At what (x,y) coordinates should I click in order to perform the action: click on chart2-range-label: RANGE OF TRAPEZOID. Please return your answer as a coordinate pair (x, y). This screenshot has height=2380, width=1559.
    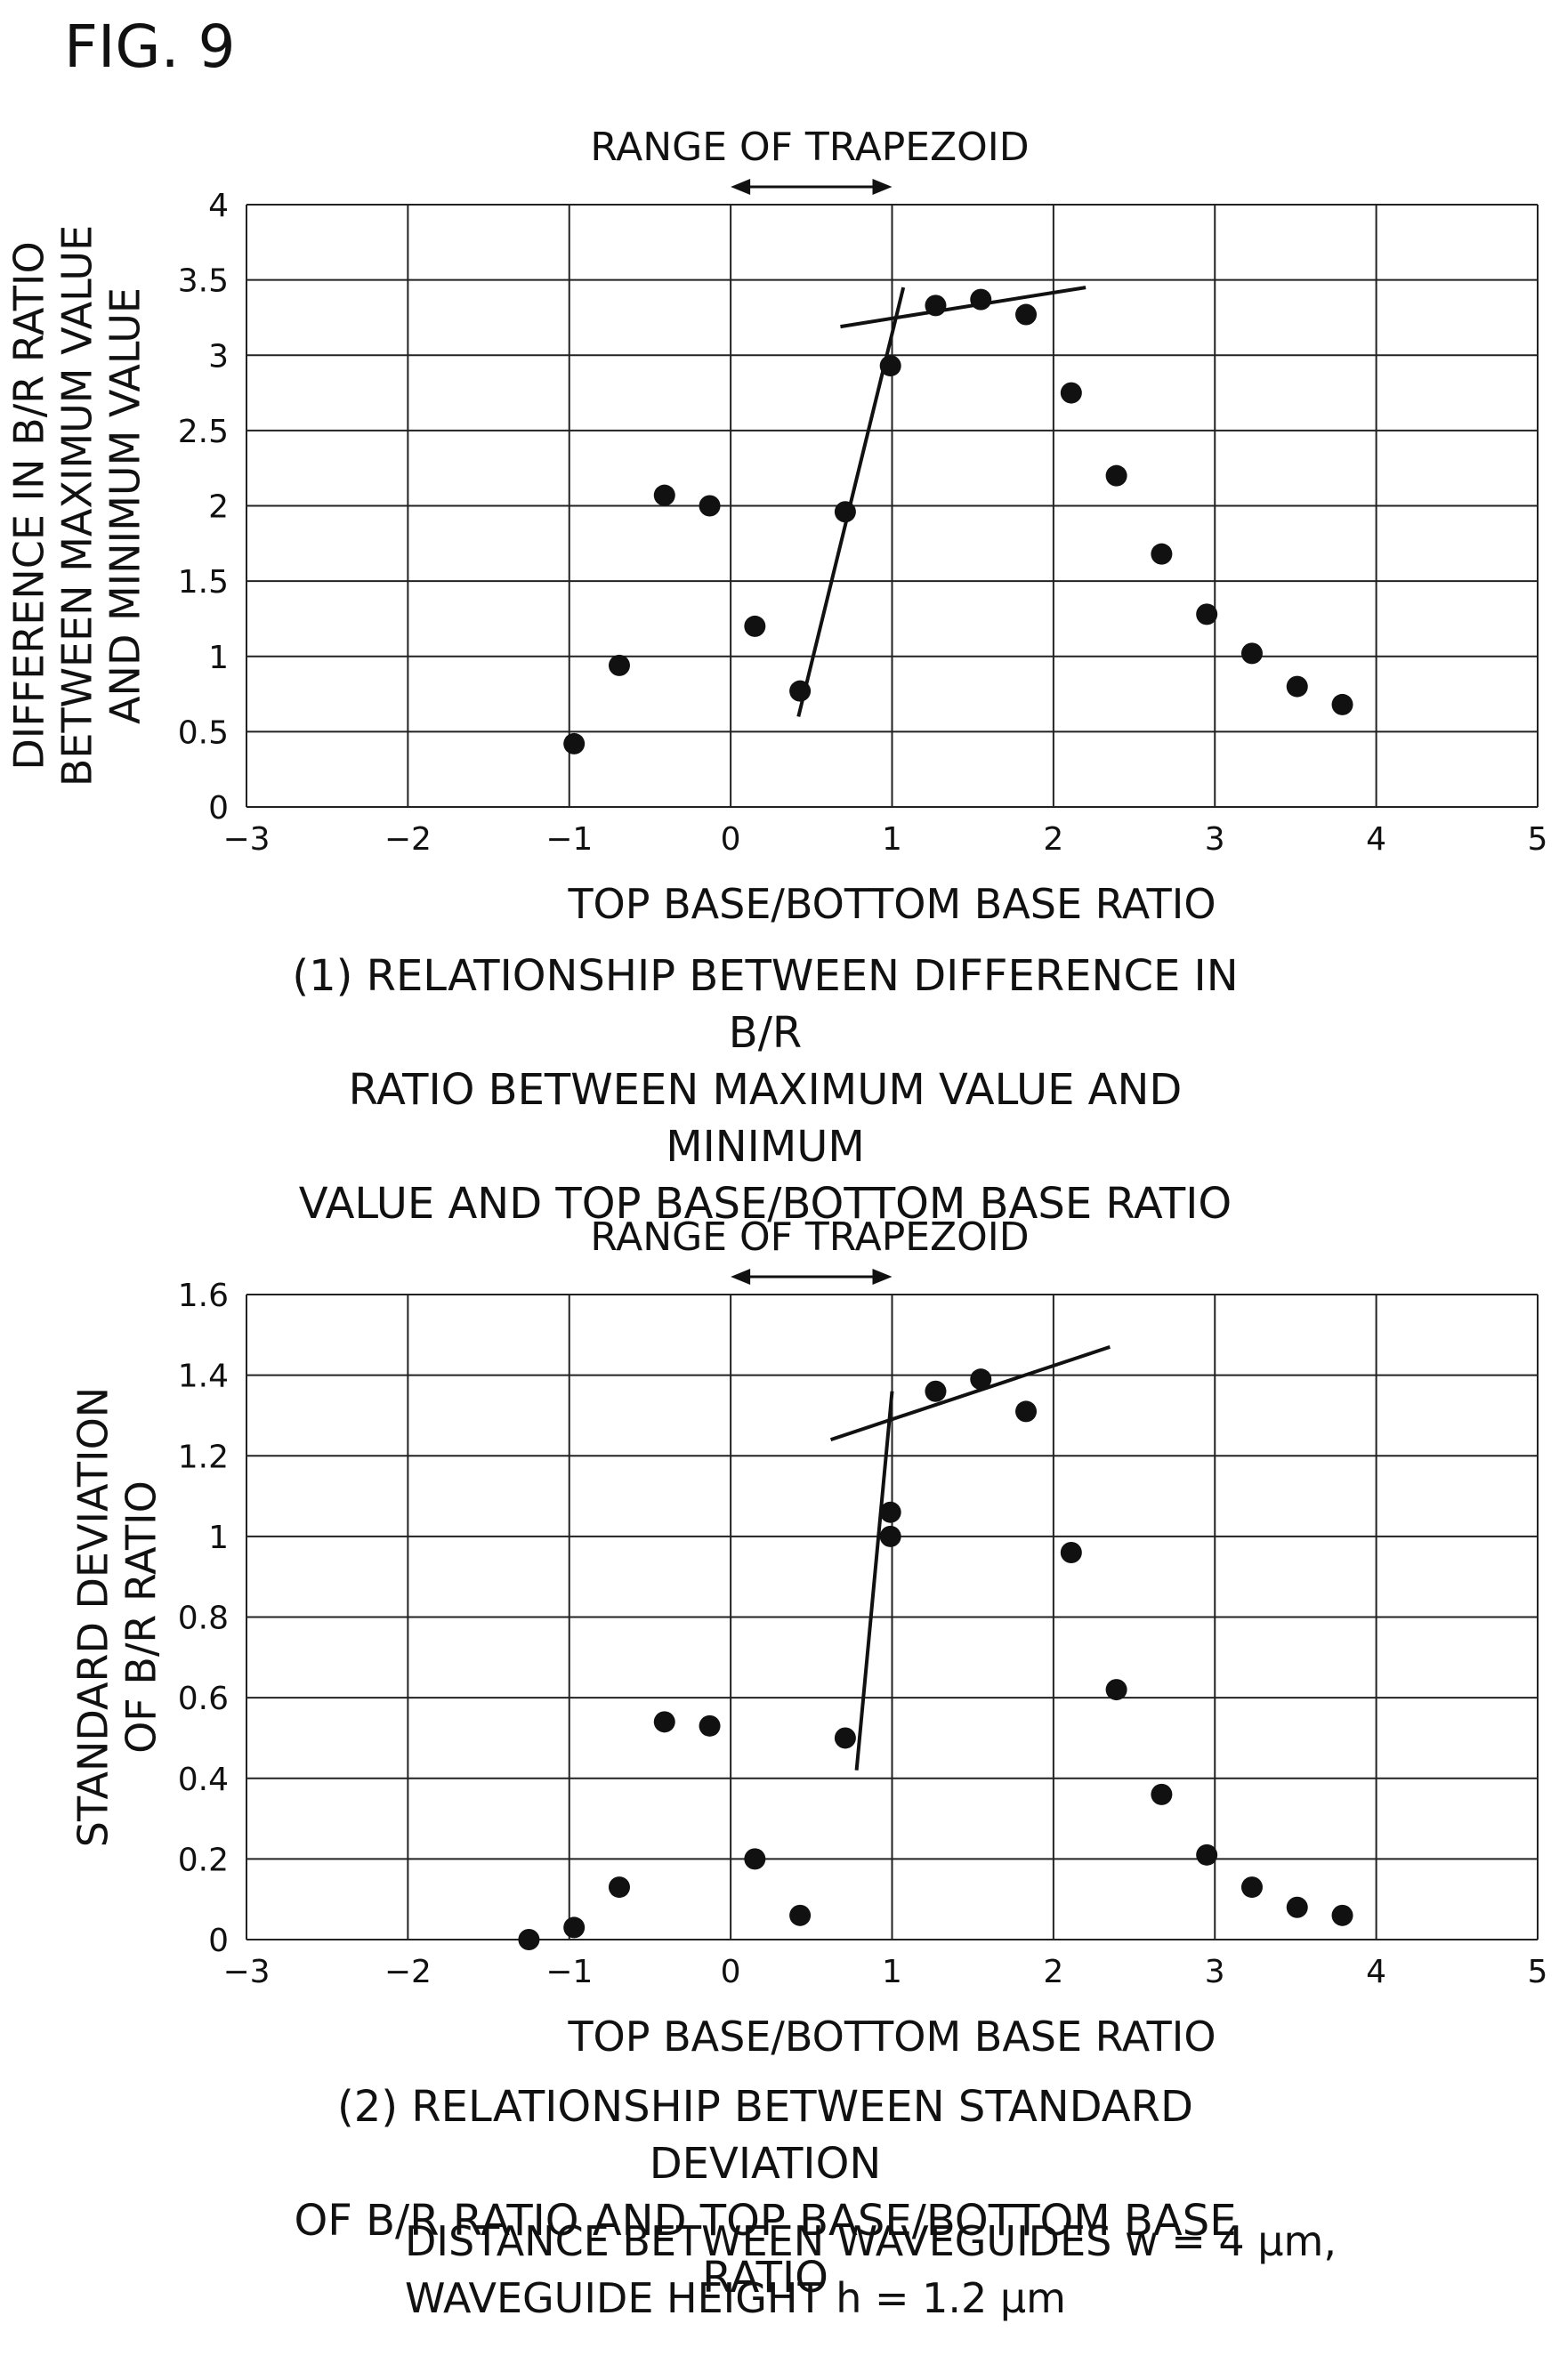
    Looking at the image, I should click on (810, 1237).